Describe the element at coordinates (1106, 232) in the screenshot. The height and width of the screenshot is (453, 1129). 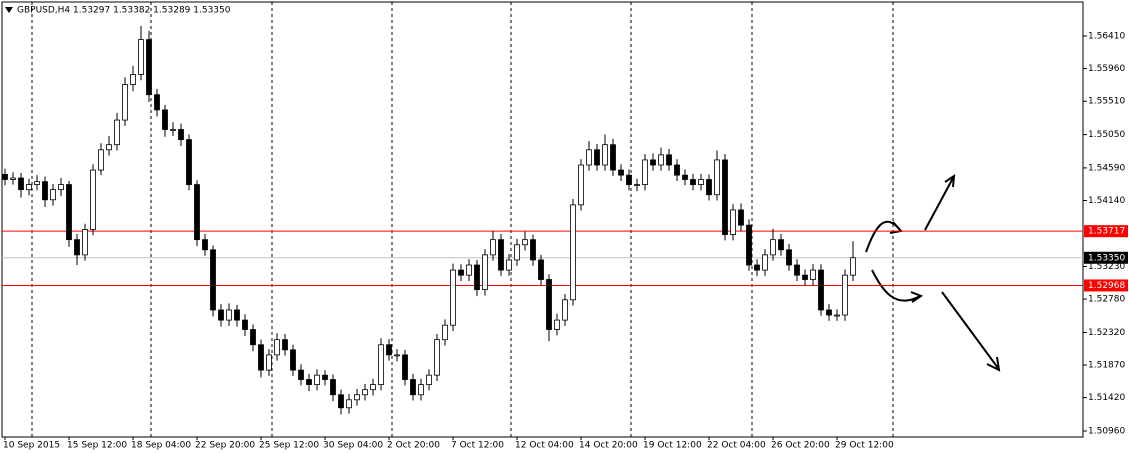
I see `level-line-label: 1.53717` at that location.